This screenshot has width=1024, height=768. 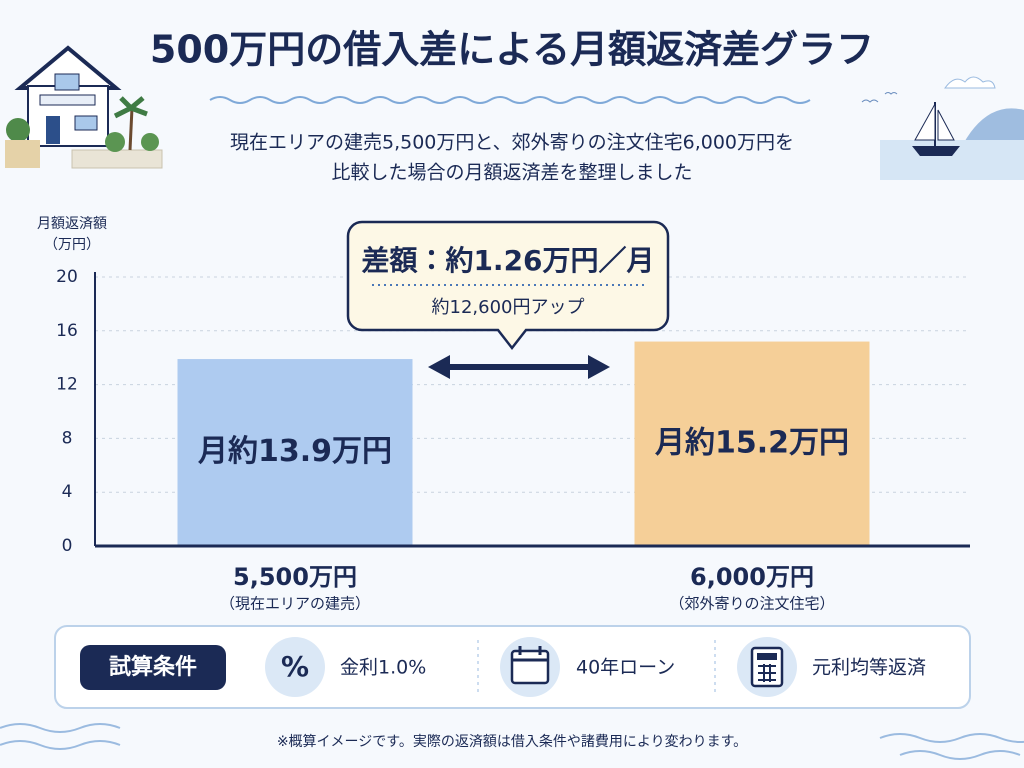 What do you see at coordinates (512, 667) in the screenshot?
I see `conditions-panel: 試算条件 % 金利1.0% 40年ローン 元利均等返済` at bounding box center [512, 667].